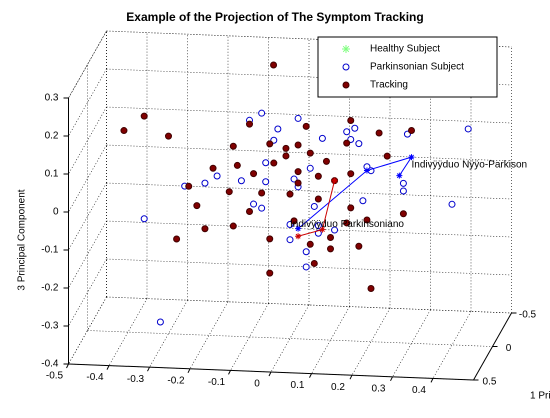 Image resolution: width=550 pixels, height=418 pixels. Describe the element at coordinates (490, 382) in the screenshot. I see `y-tick-label: 0.5` at that location.